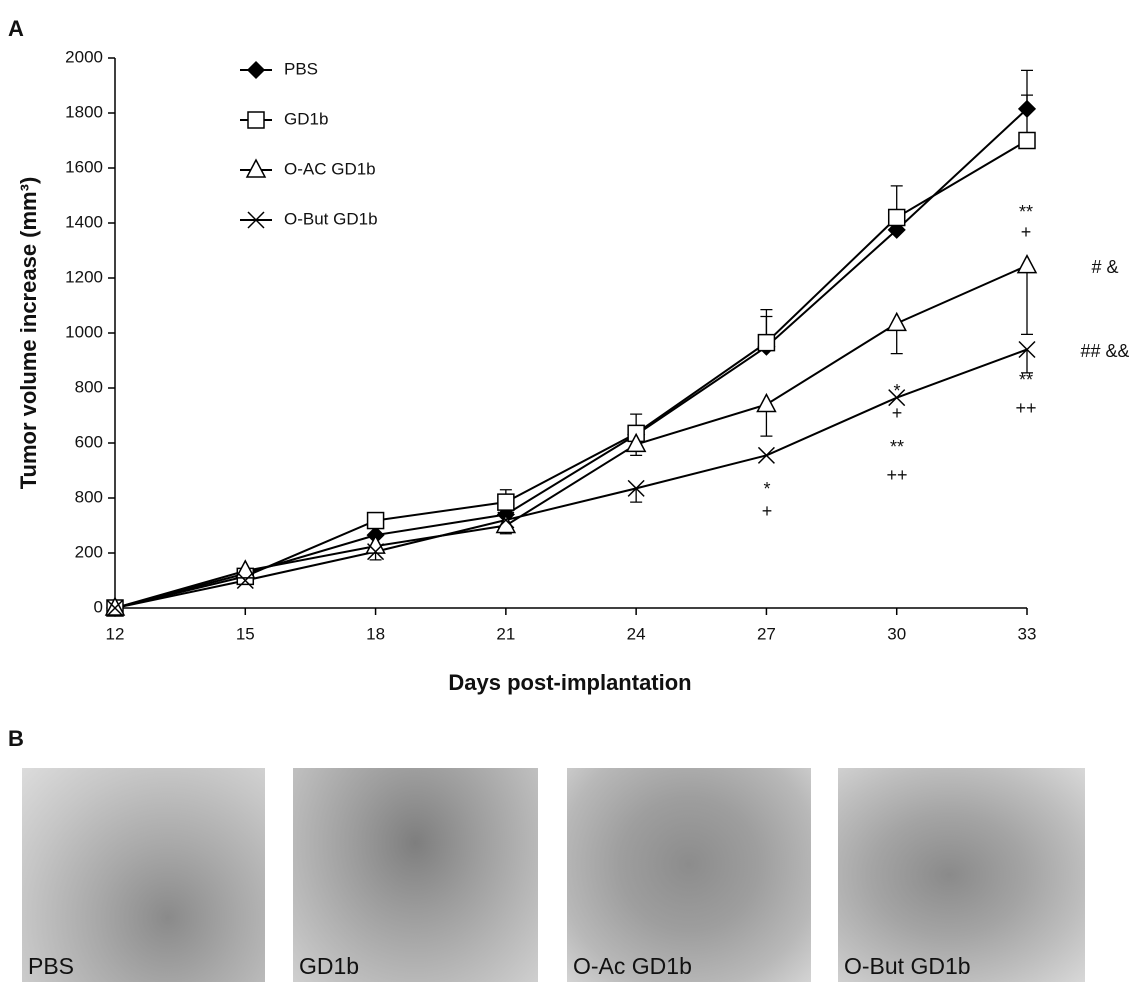 The image size is (1129, 982). Describe the element at coordinates (16, 28) in the screenshot. I see `panel-label: A` at that location.